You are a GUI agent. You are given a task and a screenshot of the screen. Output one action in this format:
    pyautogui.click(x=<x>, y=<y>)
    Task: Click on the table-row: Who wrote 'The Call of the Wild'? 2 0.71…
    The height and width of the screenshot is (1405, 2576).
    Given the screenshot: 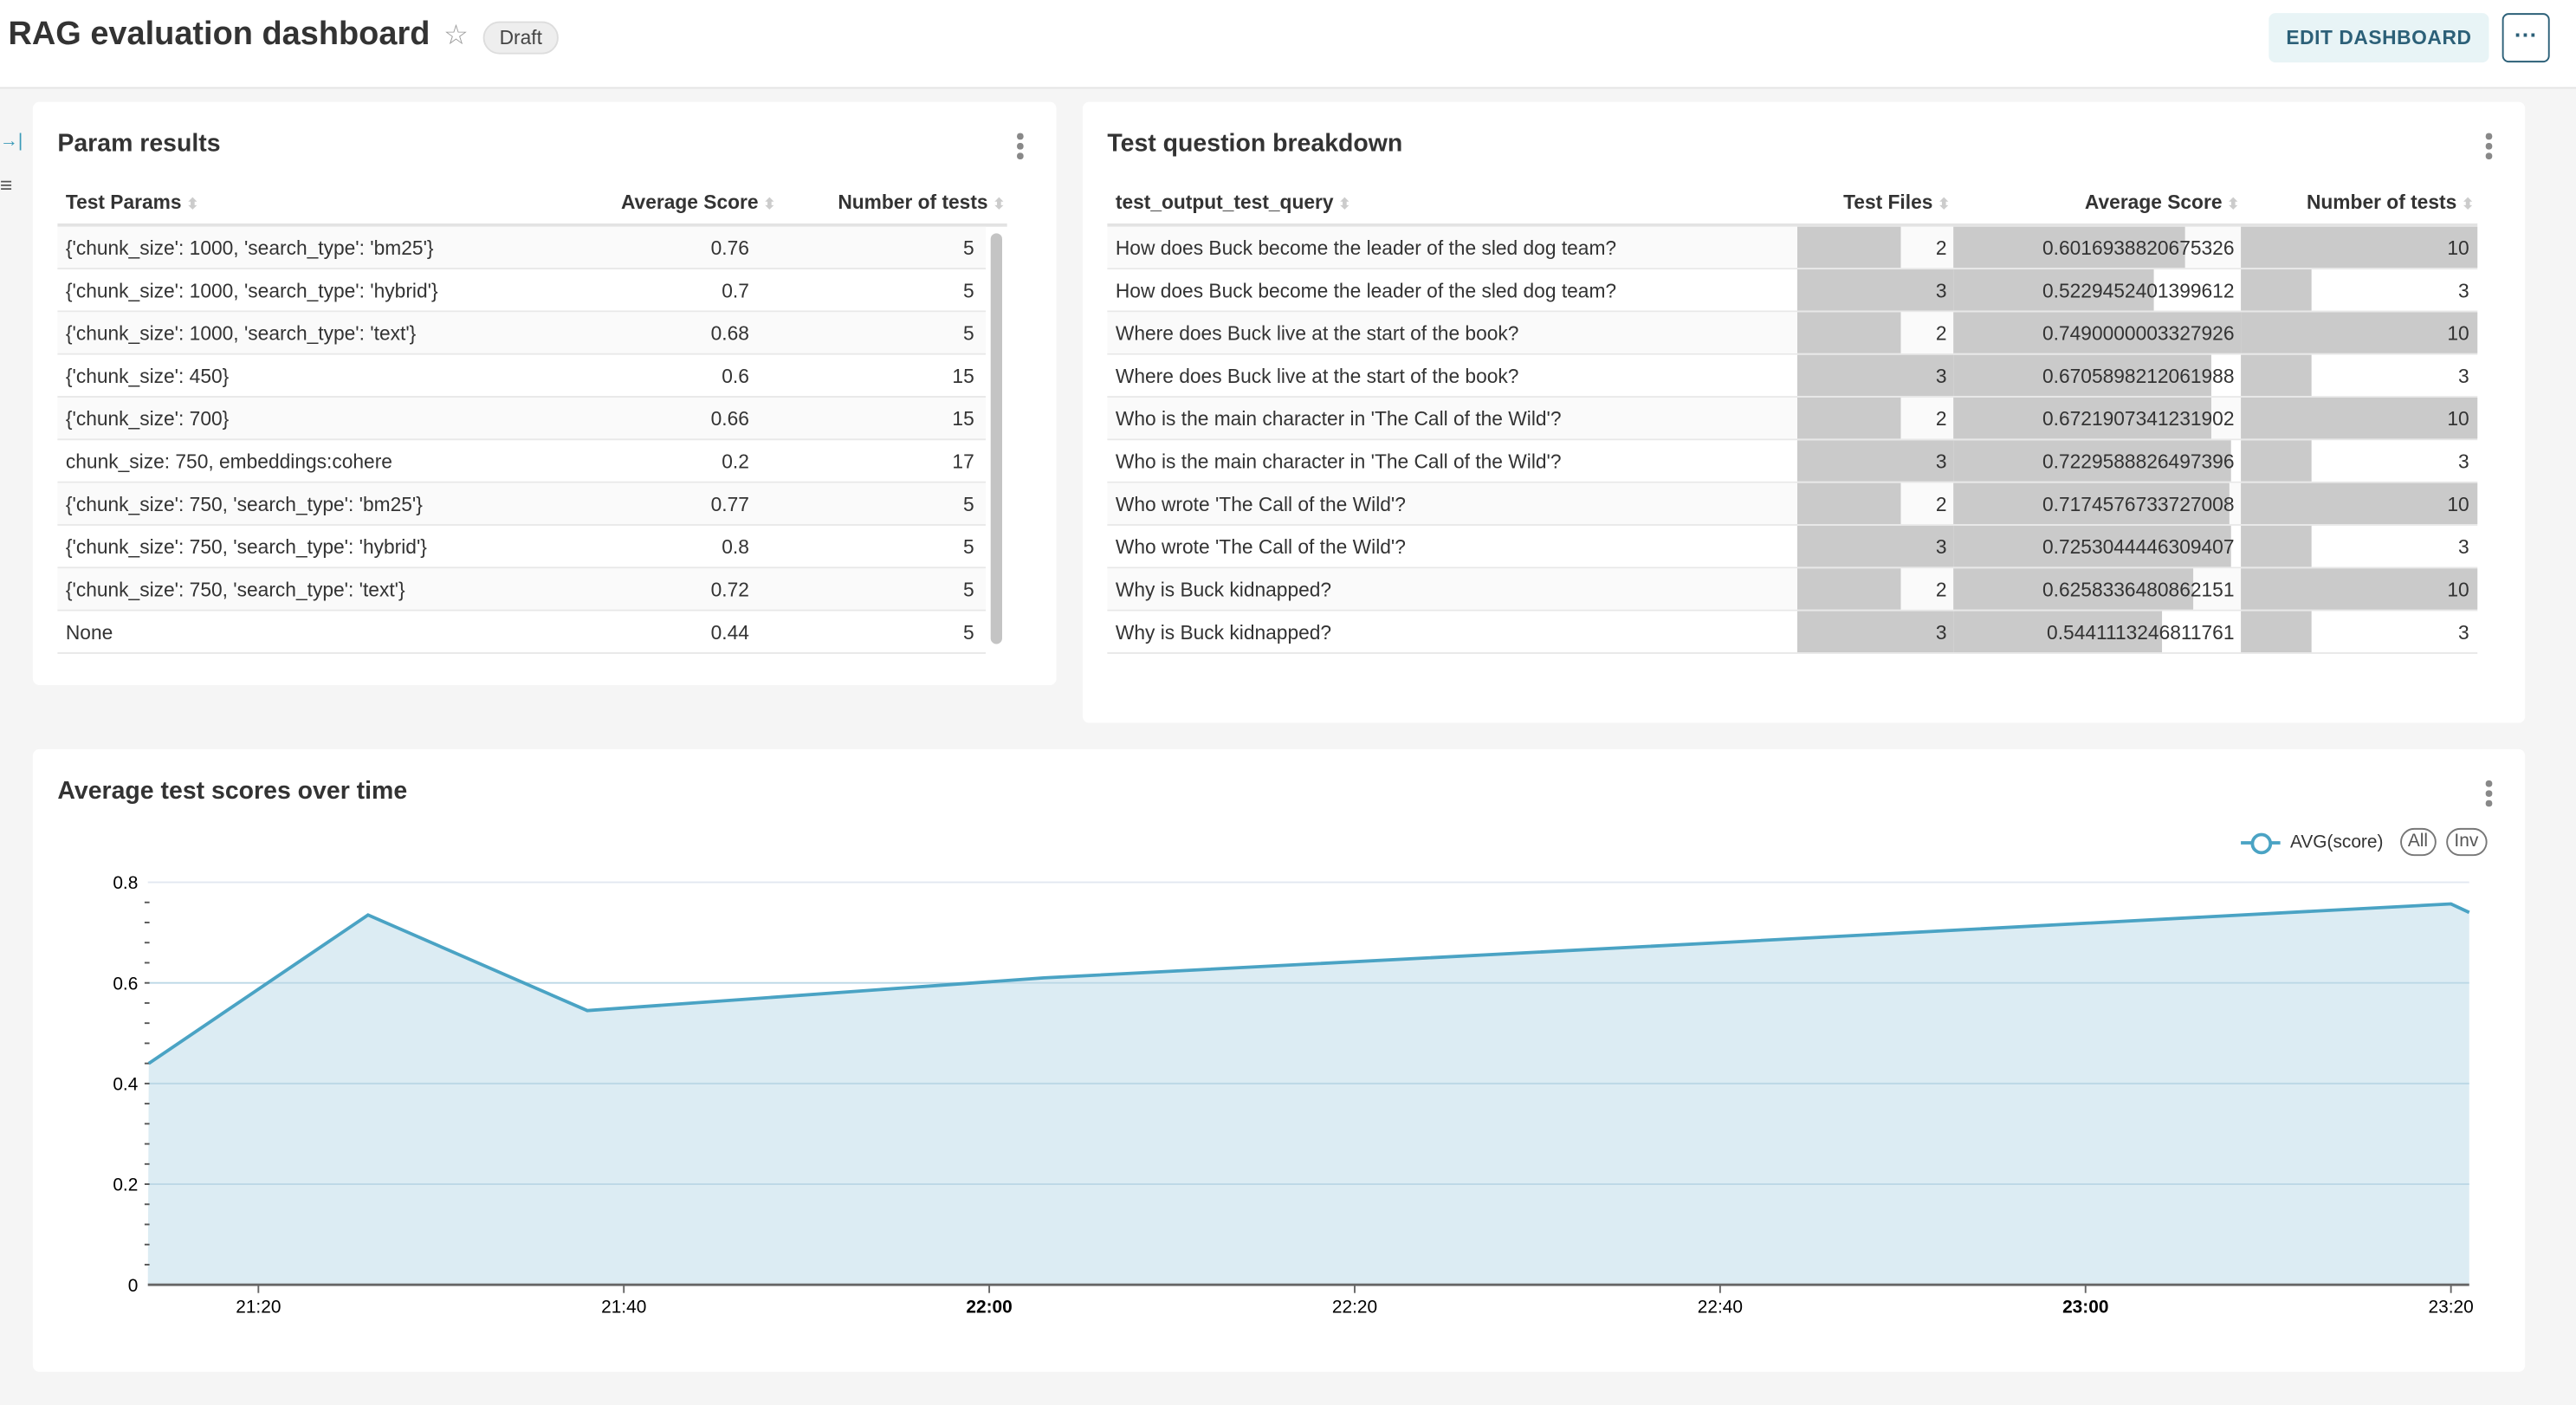 What is the action you would take?
    pyautogui.click(x=1792, y=504)
    